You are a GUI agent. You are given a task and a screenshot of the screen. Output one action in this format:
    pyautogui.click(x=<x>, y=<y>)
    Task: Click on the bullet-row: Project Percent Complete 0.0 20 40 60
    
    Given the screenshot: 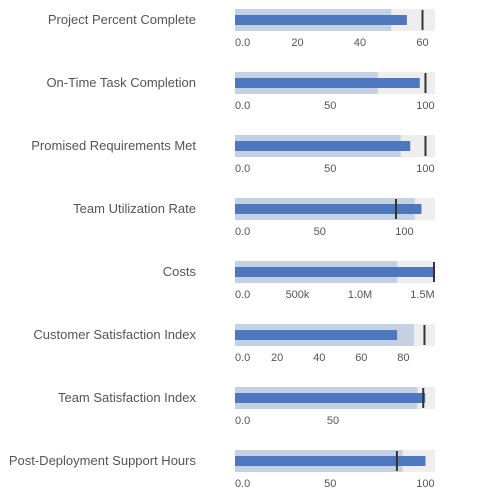 What is the action you would take?
    pyautogui.click(x=241, y=29)
    